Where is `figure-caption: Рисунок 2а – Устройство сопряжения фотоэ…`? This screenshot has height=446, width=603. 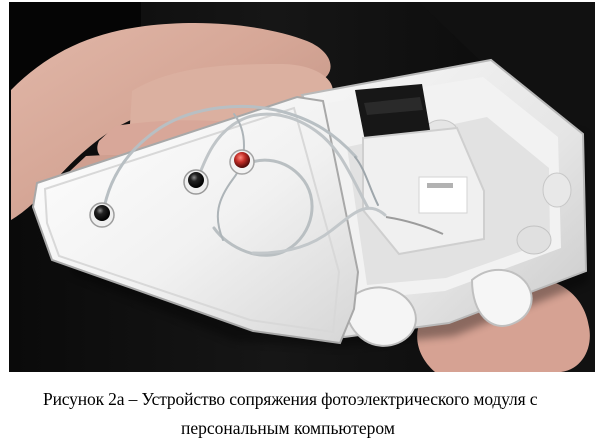
figure-caption: Рисунок 2а – Устройство сопряжения фотоэ… is located at coordinates (301, 411).